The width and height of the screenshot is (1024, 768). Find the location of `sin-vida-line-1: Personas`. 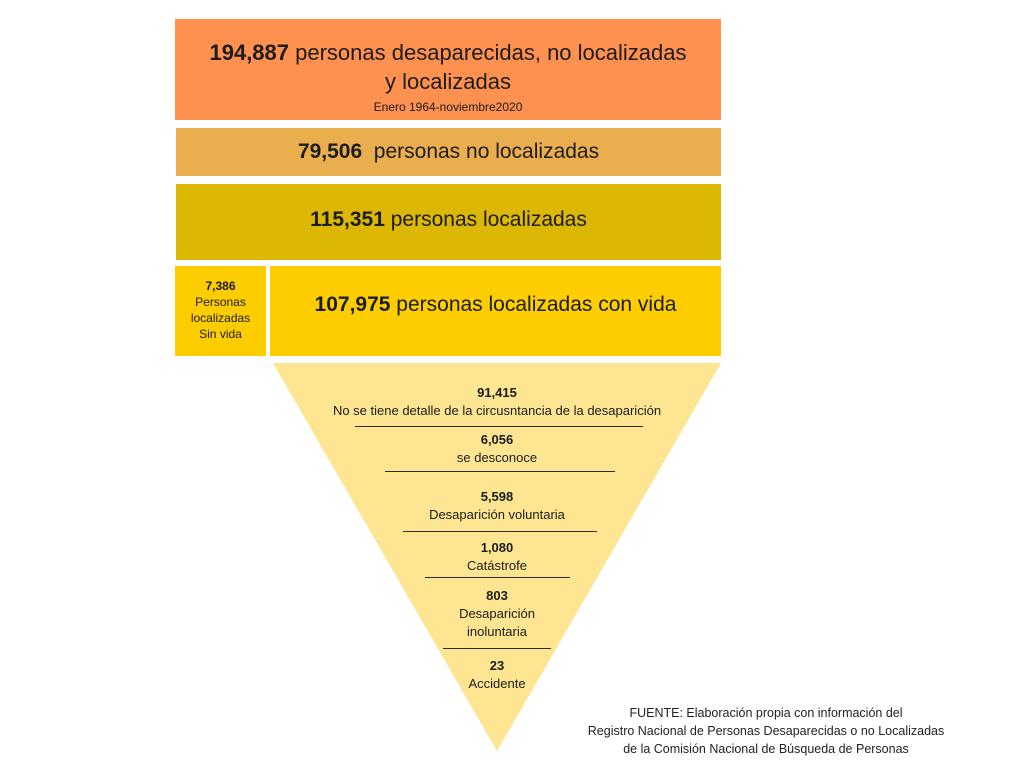

sin-vida-line-1: Personas is located at coordinates (220, 302).